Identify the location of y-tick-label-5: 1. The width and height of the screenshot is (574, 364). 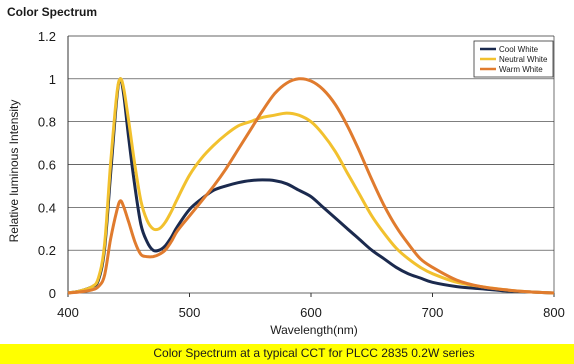
(52, 79).